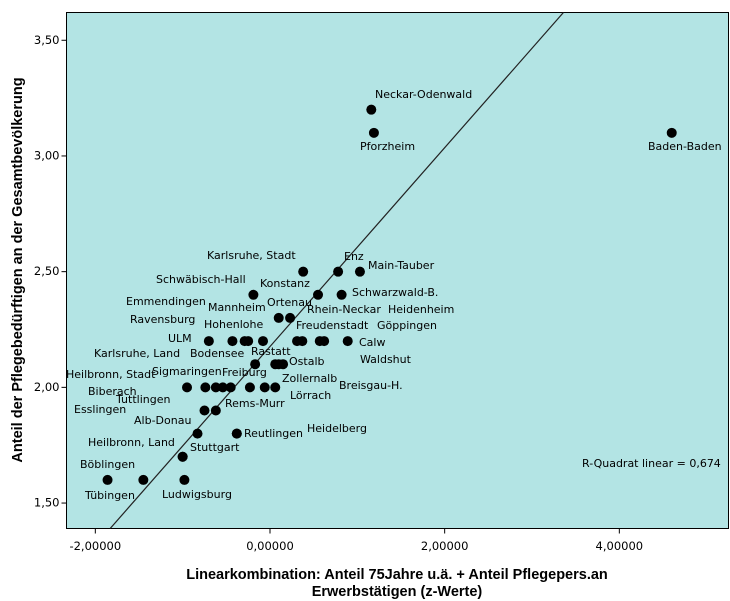  What do you see at coordinates (47, 271) in the screenshot?
I see `y-tick-label: 2,50` at bounding box center [47, 271].